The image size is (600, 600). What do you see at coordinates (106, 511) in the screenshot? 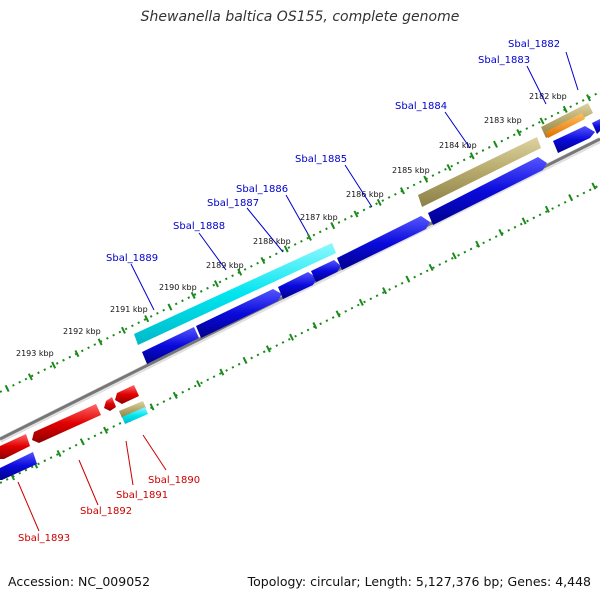
I see `gene-label-sbal-1892: Sbal_1892` at bounding box center [106, 511].